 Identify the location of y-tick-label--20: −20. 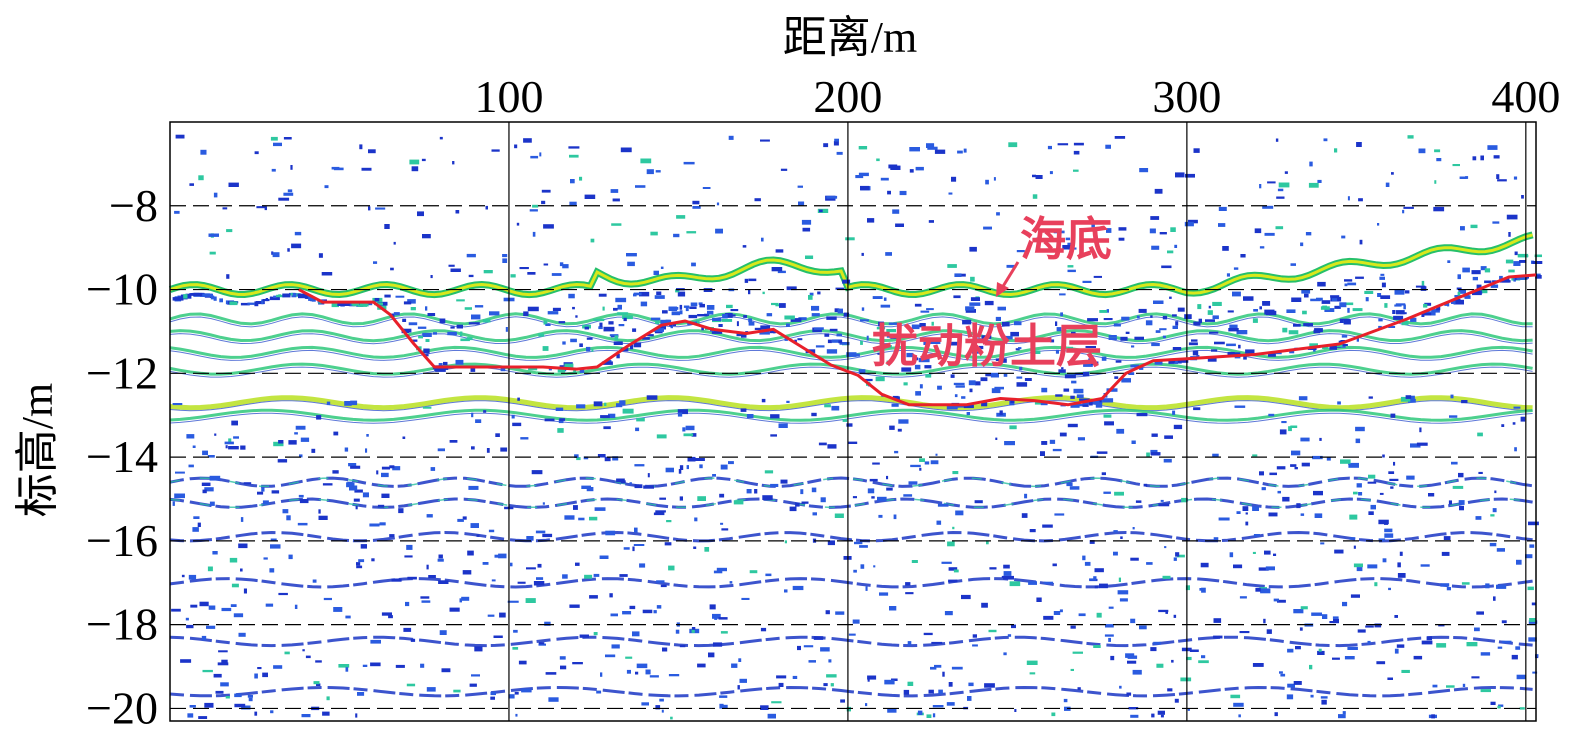
(122, 707).